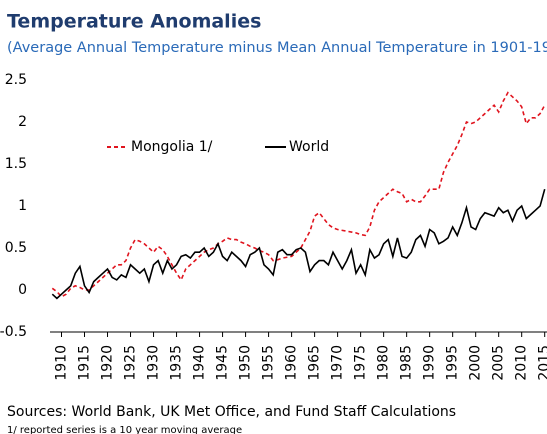 The width and height of the screenshot is (547, 434). I want to click on y-tick-label: -0.5, so click(13, 332).